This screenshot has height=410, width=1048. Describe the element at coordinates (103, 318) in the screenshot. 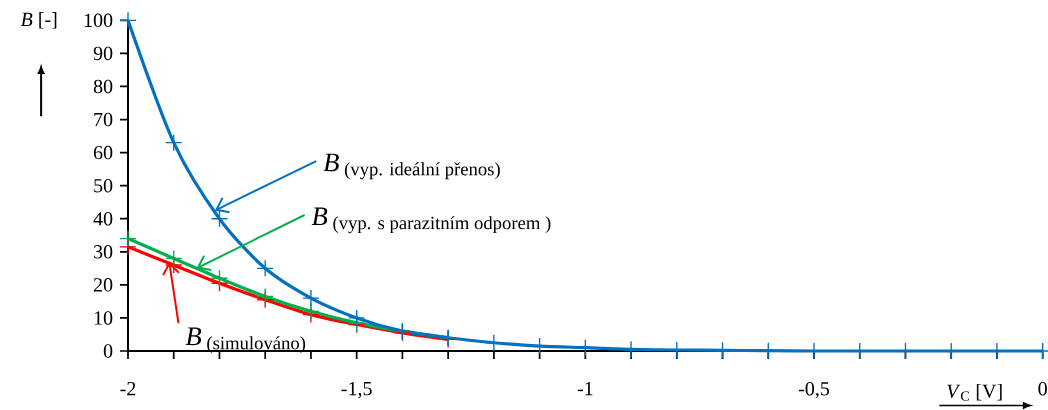

I see `y-tick-label: 10` at that location.